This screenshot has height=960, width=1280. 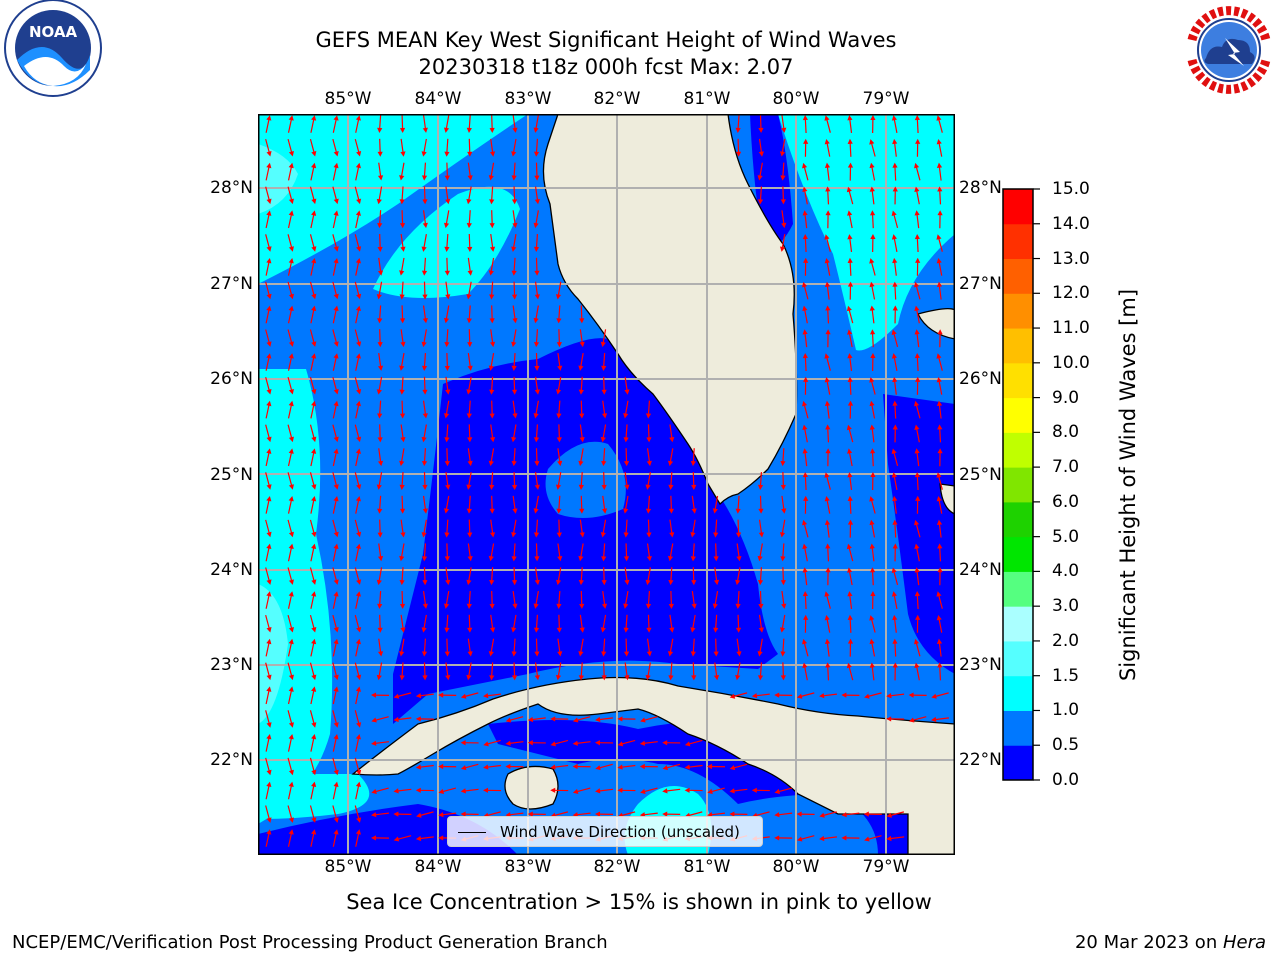 I want to click on lon-label-bottom-82w: 82°W, so click(x=617, y=867).